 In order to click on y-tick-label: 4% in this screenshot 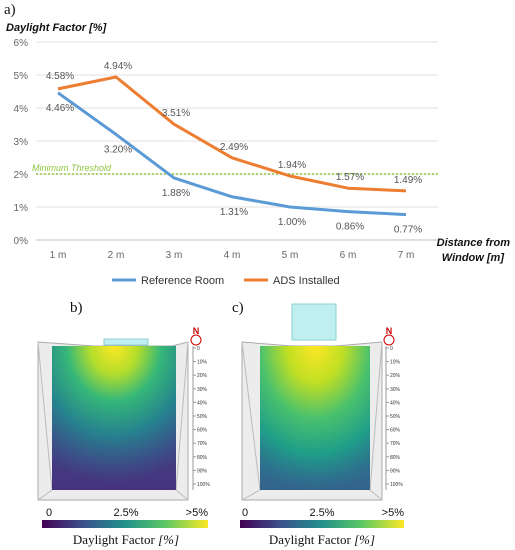, I will do `click(21, 109)`.